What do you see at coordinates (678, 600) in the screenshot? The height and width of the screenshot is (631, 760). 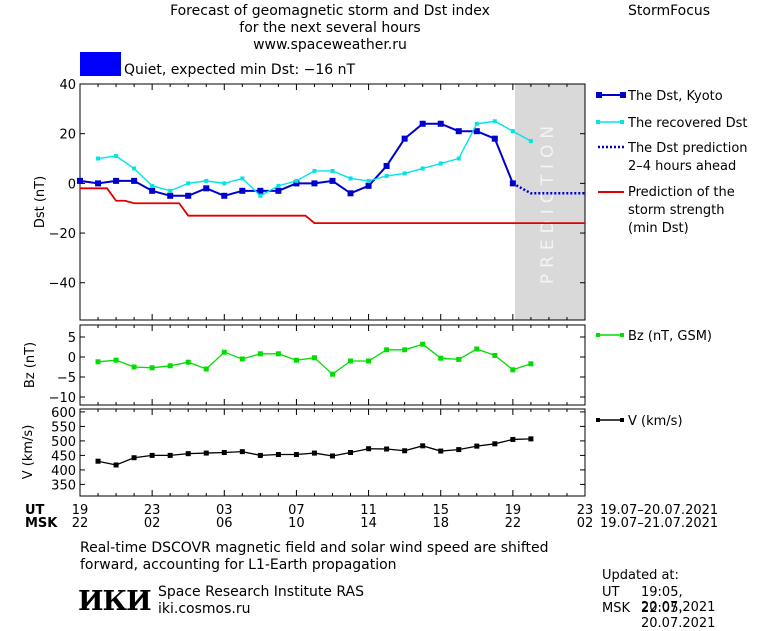 I see `updated-ut-time: 19:05, 20.07.2021` at bounding box center [678, 600].